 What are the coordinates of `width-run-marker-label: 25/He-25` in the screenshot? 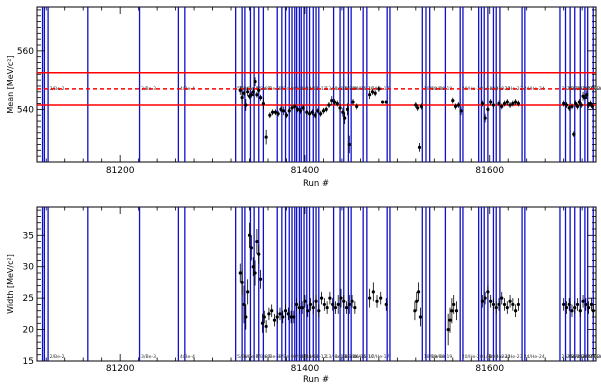 It's located at (571, 357).